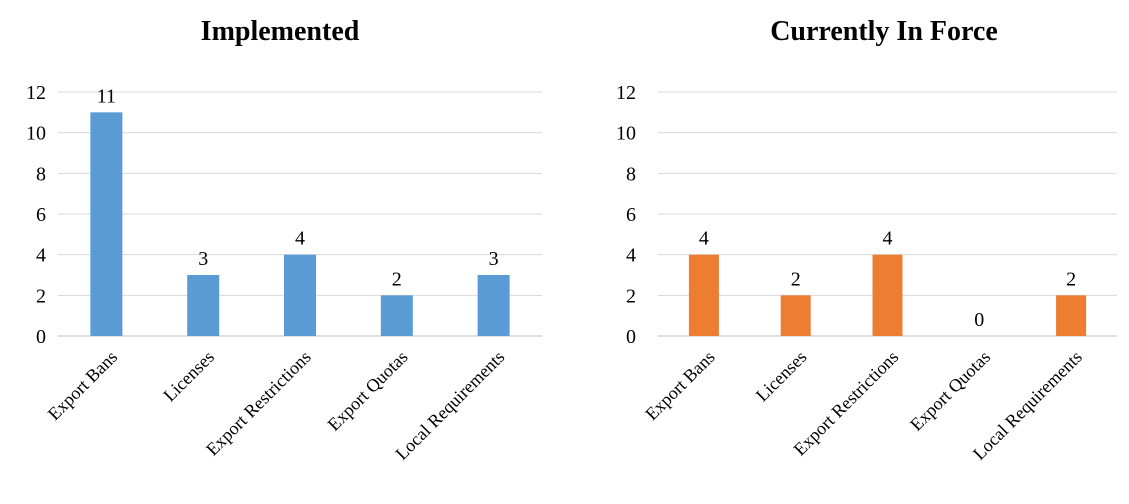  Describe the element at coordinates (258, 403) in the screenshot. I see `x-category-label: Export Restrictions` at that location.